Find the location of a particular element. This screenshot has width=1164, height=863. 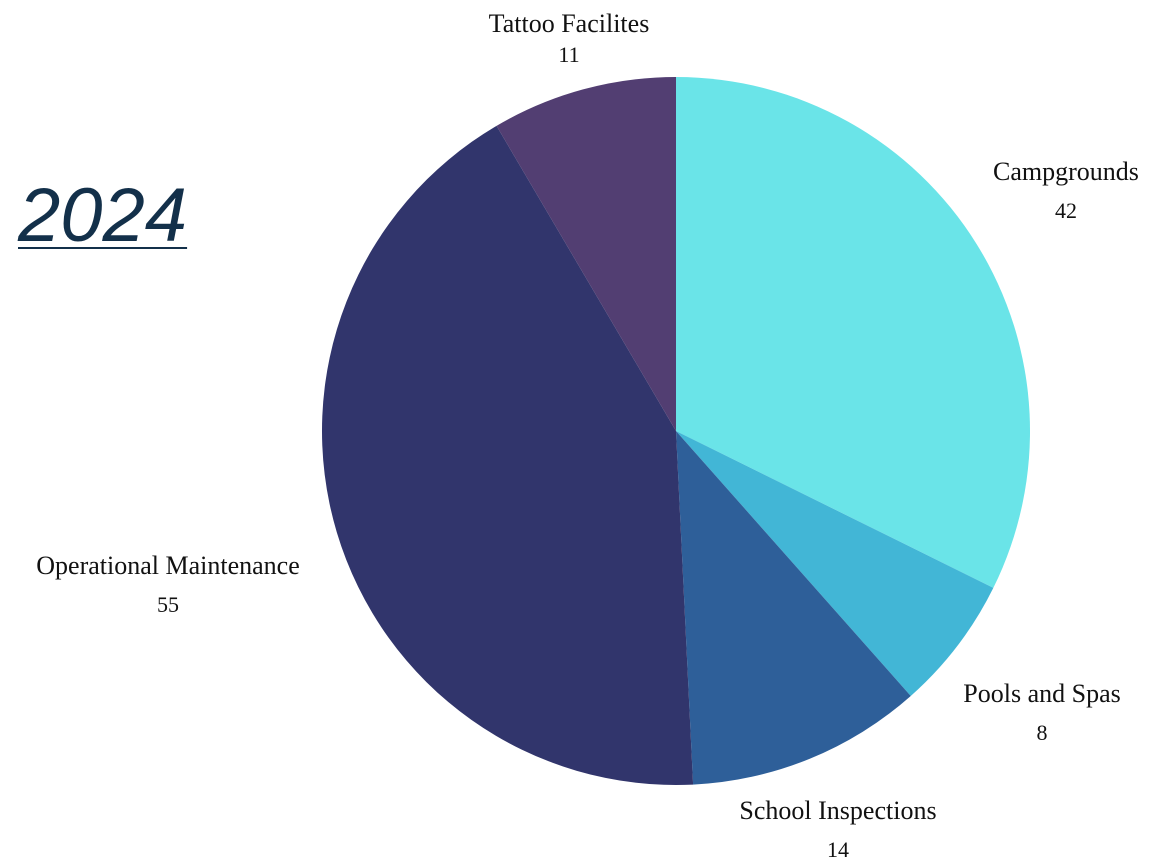

slice-label-tattoo-facilites: Tattoo Facilites 11 is located at coordinates (569, 38).